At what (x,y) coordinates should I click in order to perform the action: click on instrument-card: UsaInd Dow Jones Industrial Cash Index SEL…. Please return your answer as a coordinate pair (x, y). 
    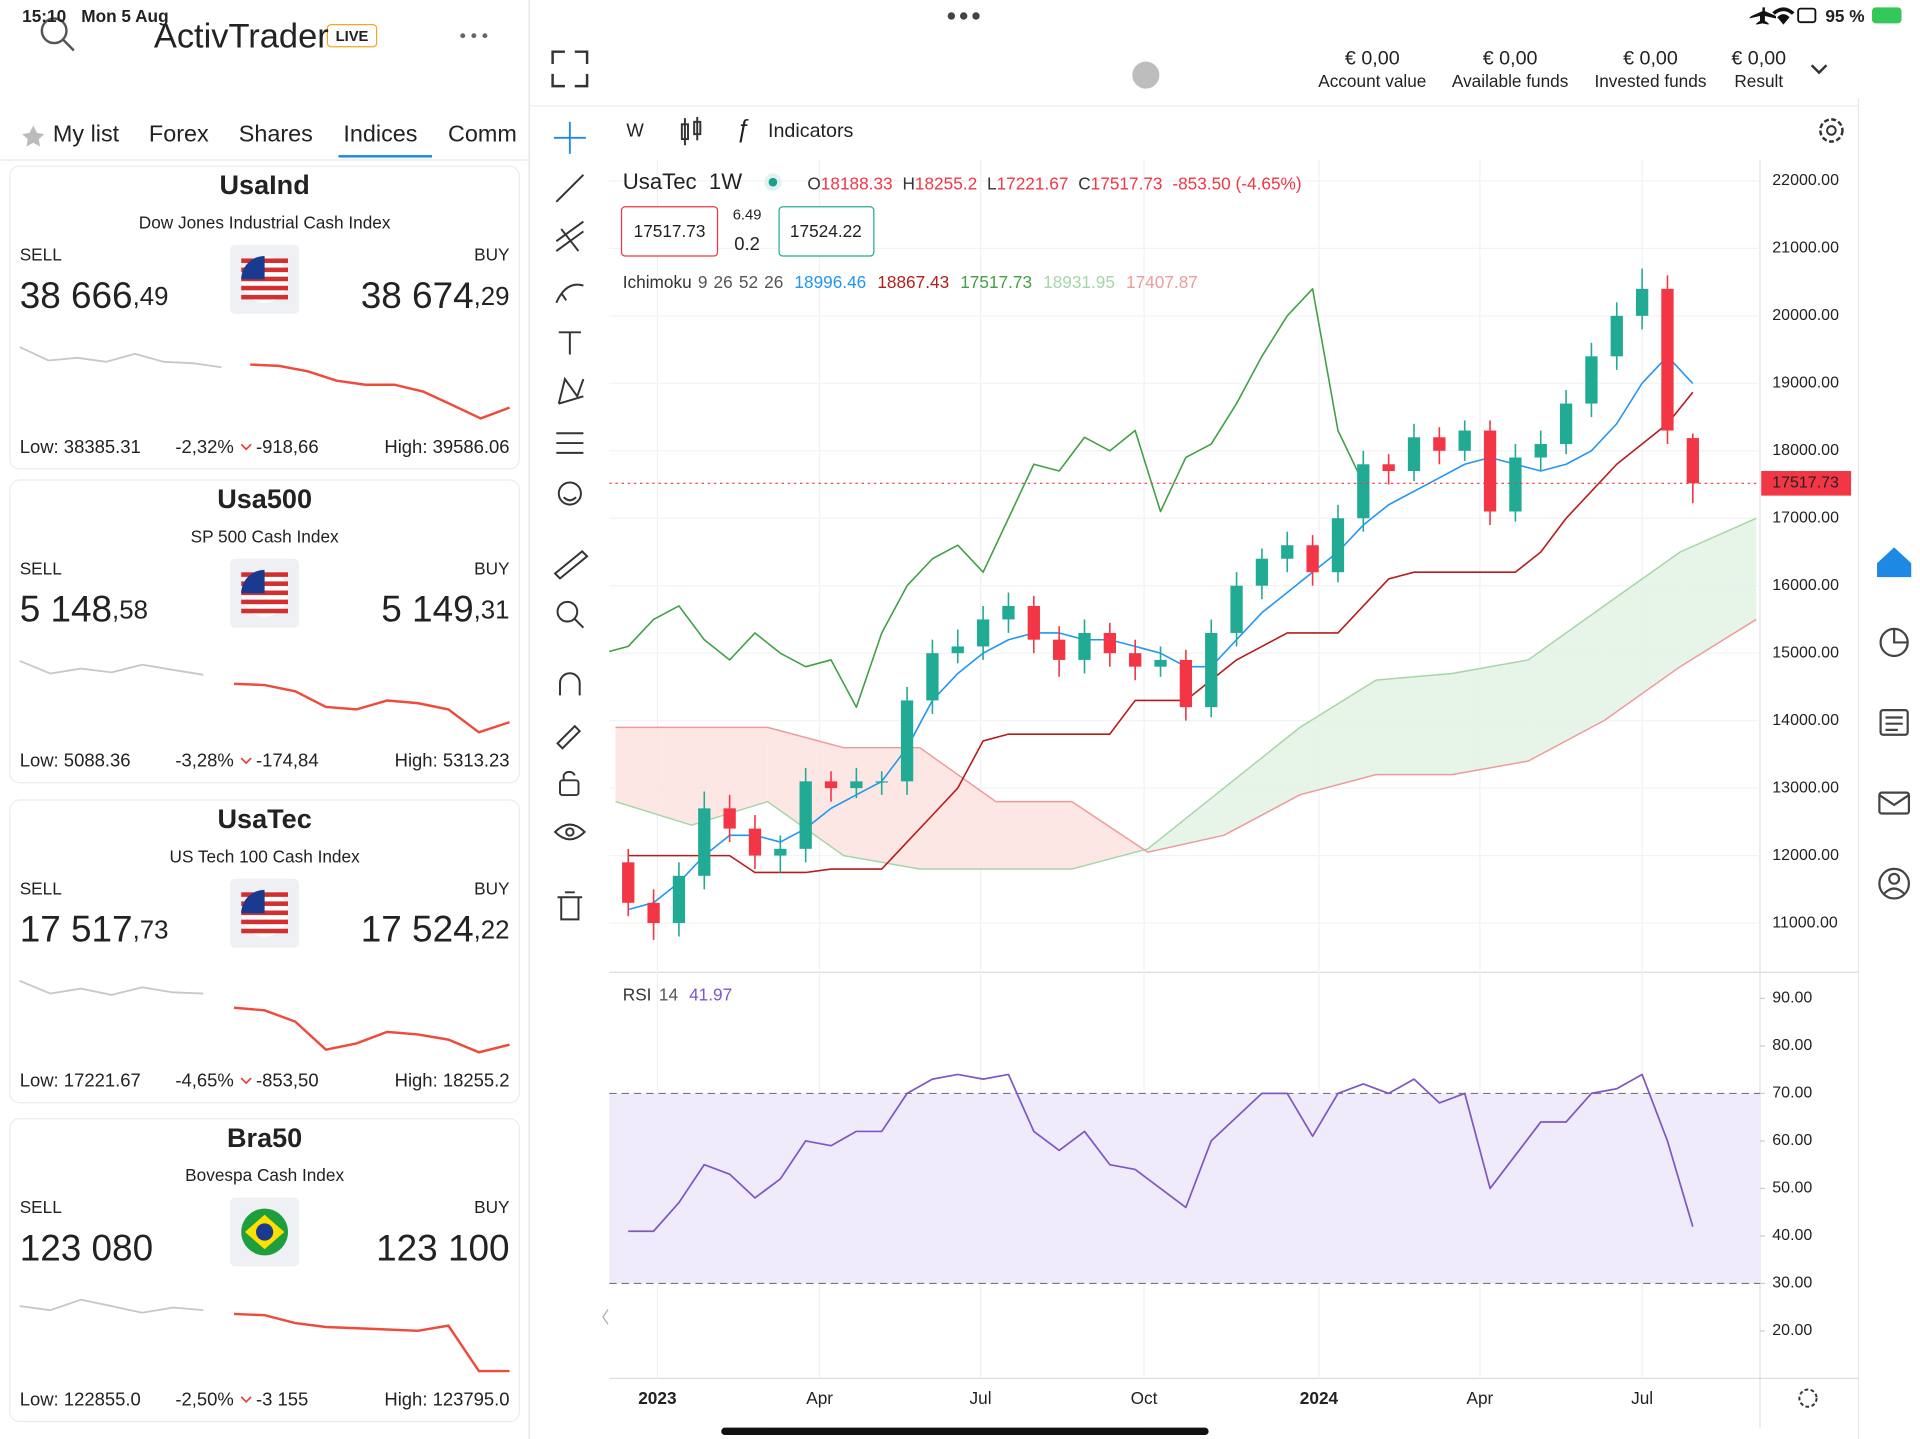
    Looking at the image, I should click on (265, 317).